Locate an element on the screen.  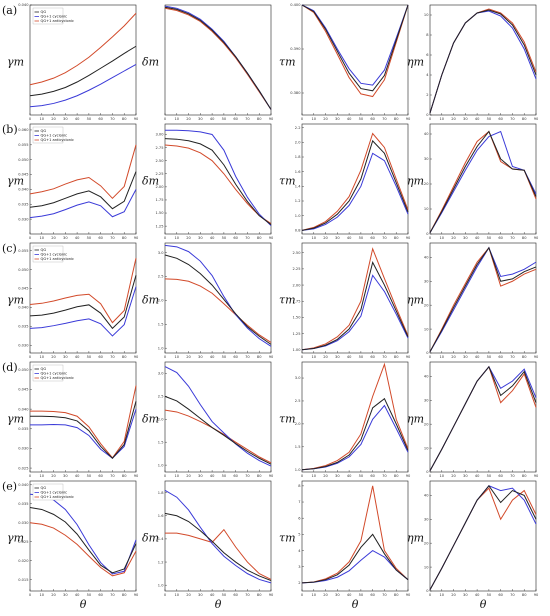
panel-b-2-xtick-80: 80 is located at coordinates (259, 238).